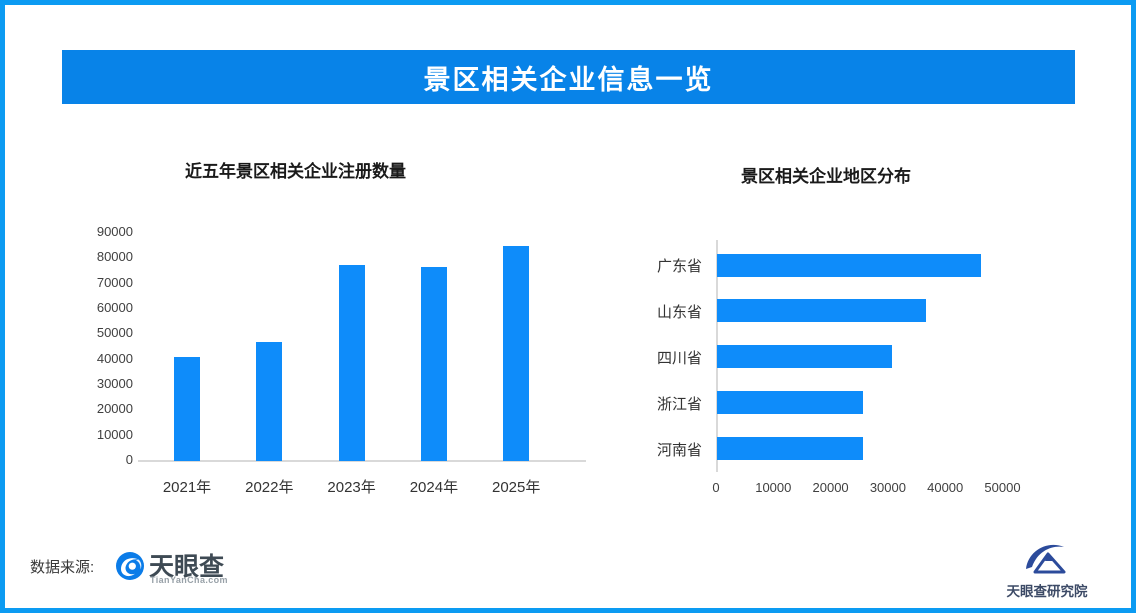 The image size is (1136, 613). Describe the element at coordinates (433, 364) in the screenshot. I see `bar-2024年` at that location.